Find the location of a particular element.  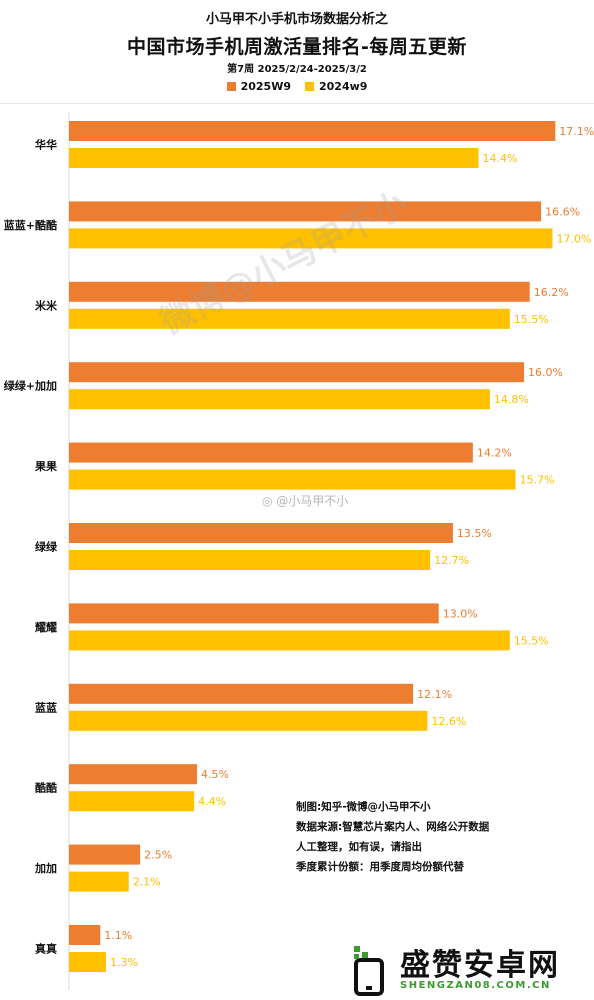

chart-title: 中国市场手机周激活量排名-每周五更新 is located at coordinates (297, 47).